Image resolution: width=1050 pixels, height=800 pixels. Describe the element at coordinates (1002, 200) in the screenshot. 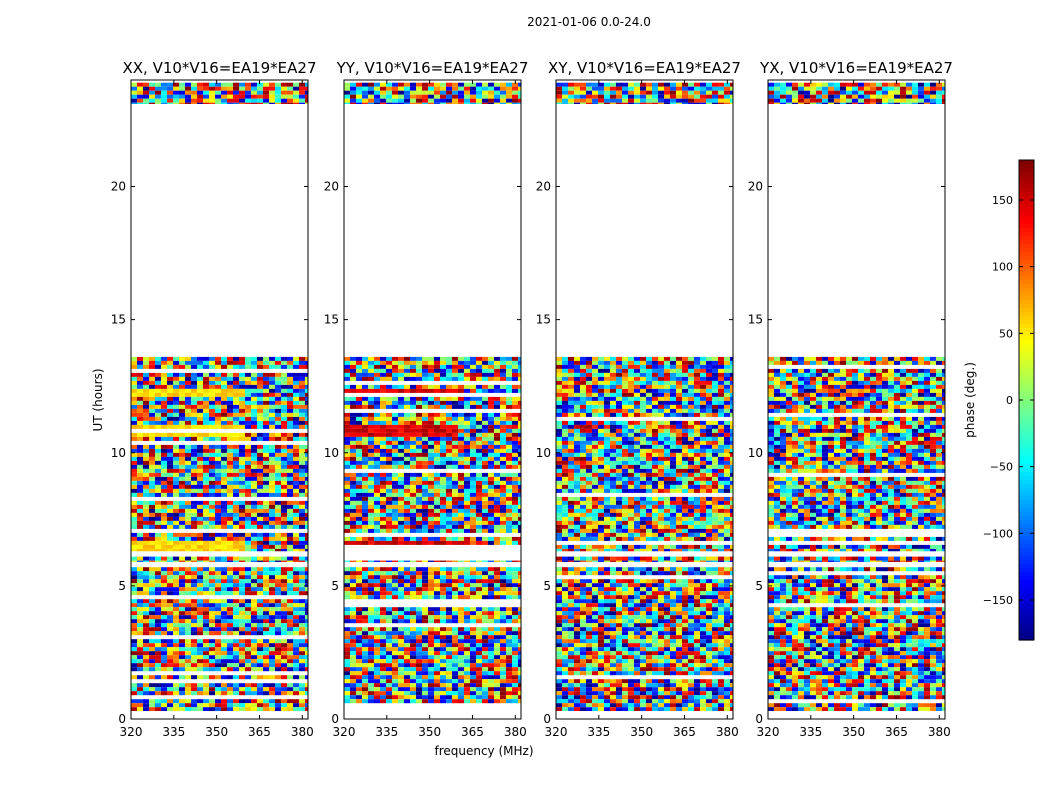

I see `colorbar-tick-label: 150` at that location.